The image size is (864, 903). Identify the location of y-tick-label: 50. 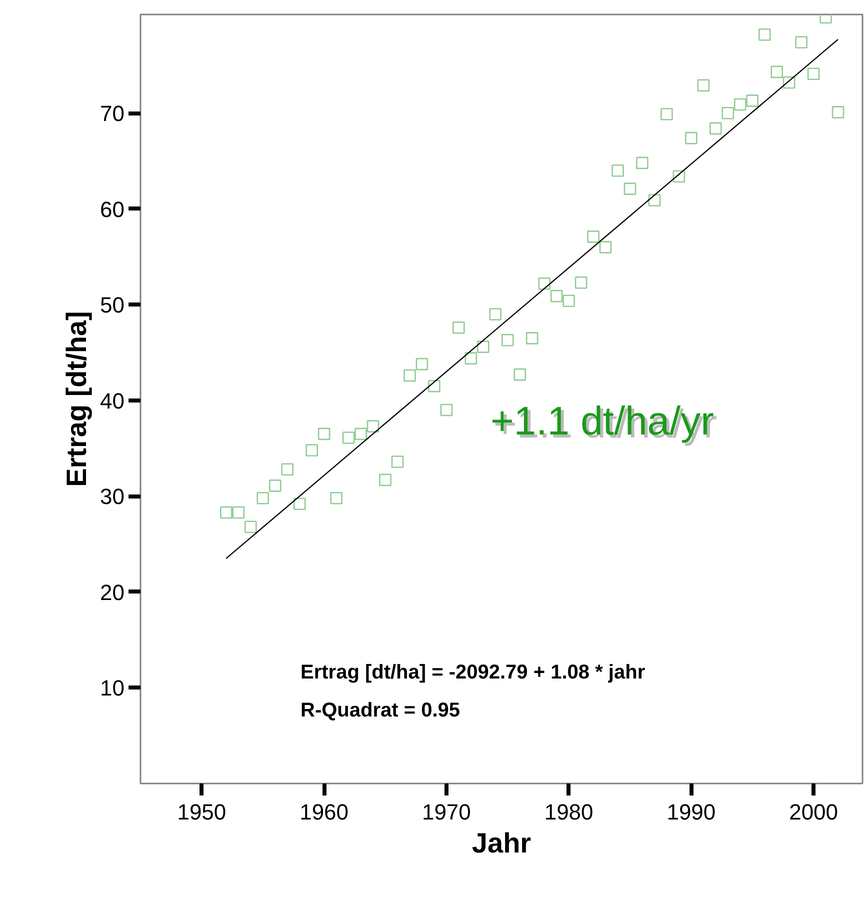
(112, 305).